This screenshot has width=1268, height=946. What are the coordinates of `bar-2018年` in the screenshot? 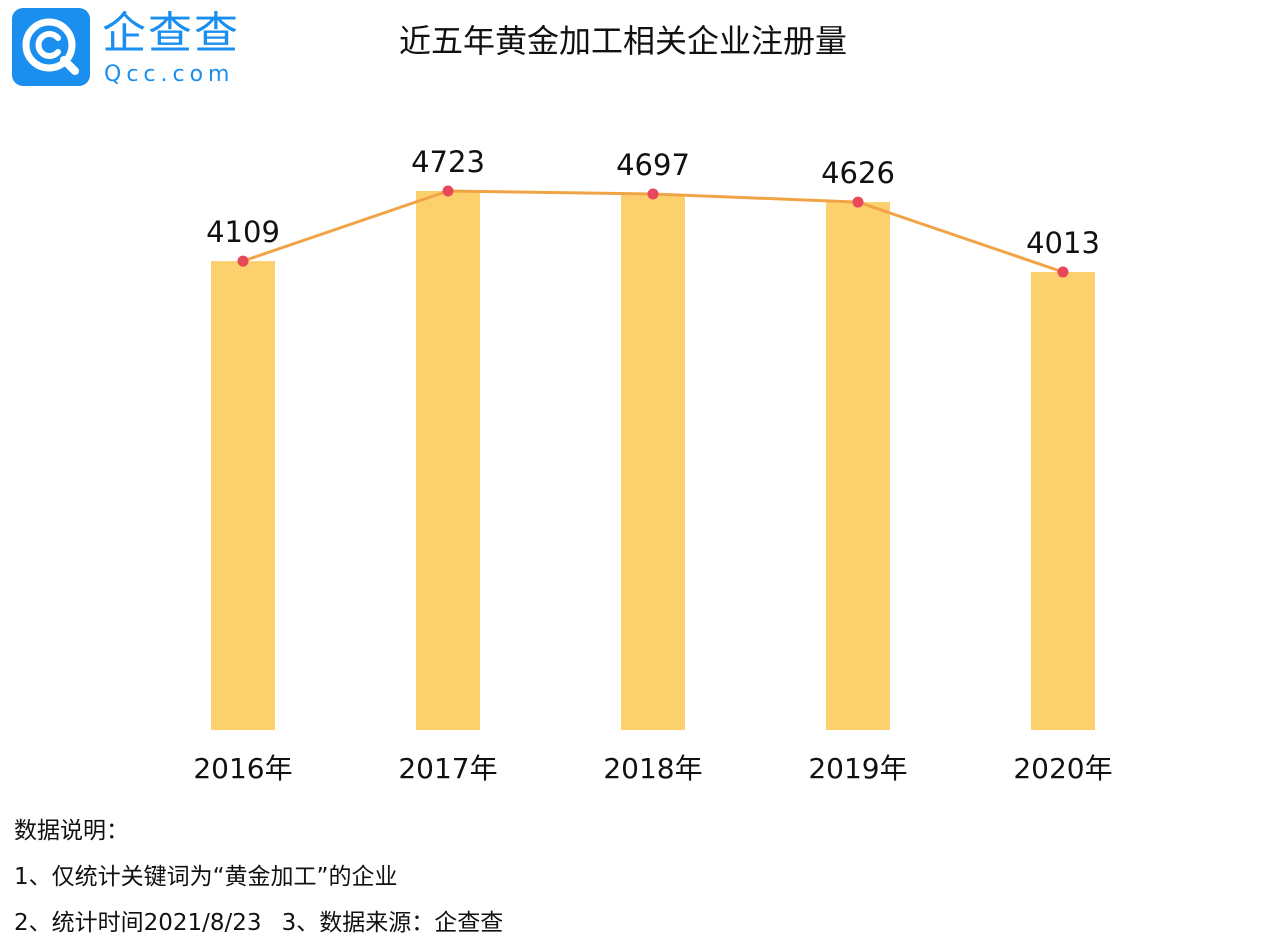 It's located at (653, 462).